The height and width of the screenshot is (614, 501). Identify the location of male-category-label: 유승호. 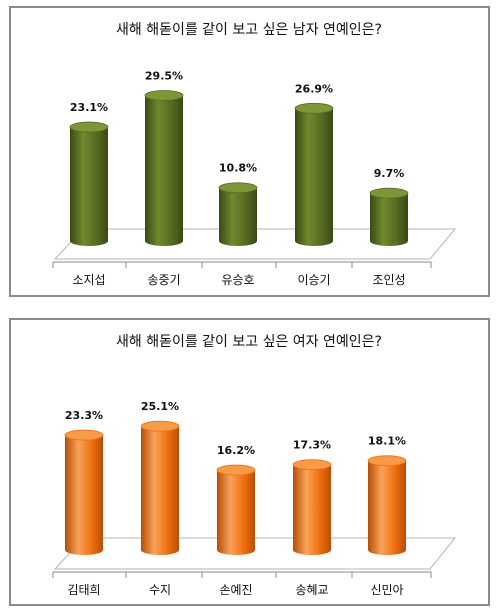
(237, 280).